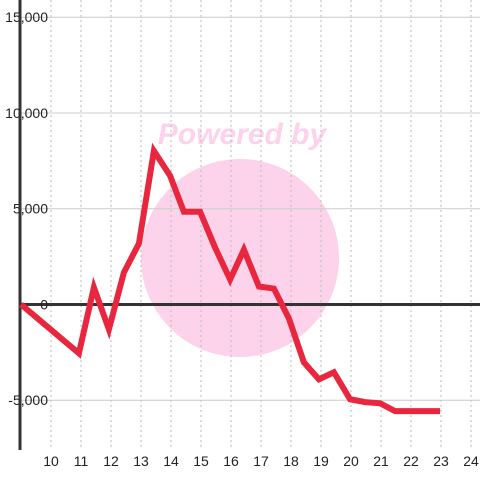 The width and height of the screenshot is (480, 480). I want to click on y-tick-label: -5,000, so click(28, 400).